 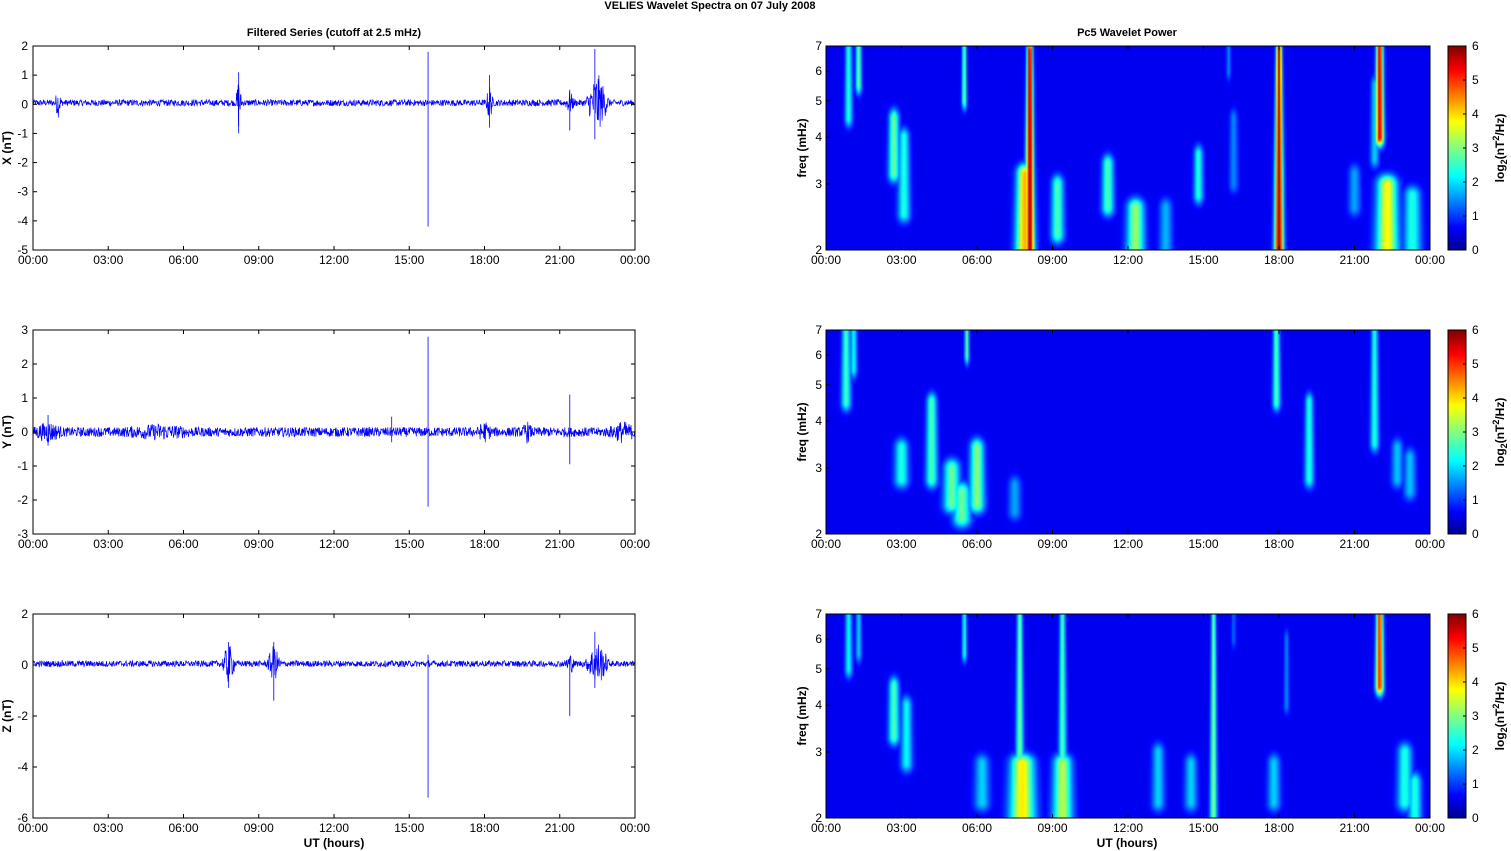 I want to click on timeseries-line-z, so click(x=334, y=663).